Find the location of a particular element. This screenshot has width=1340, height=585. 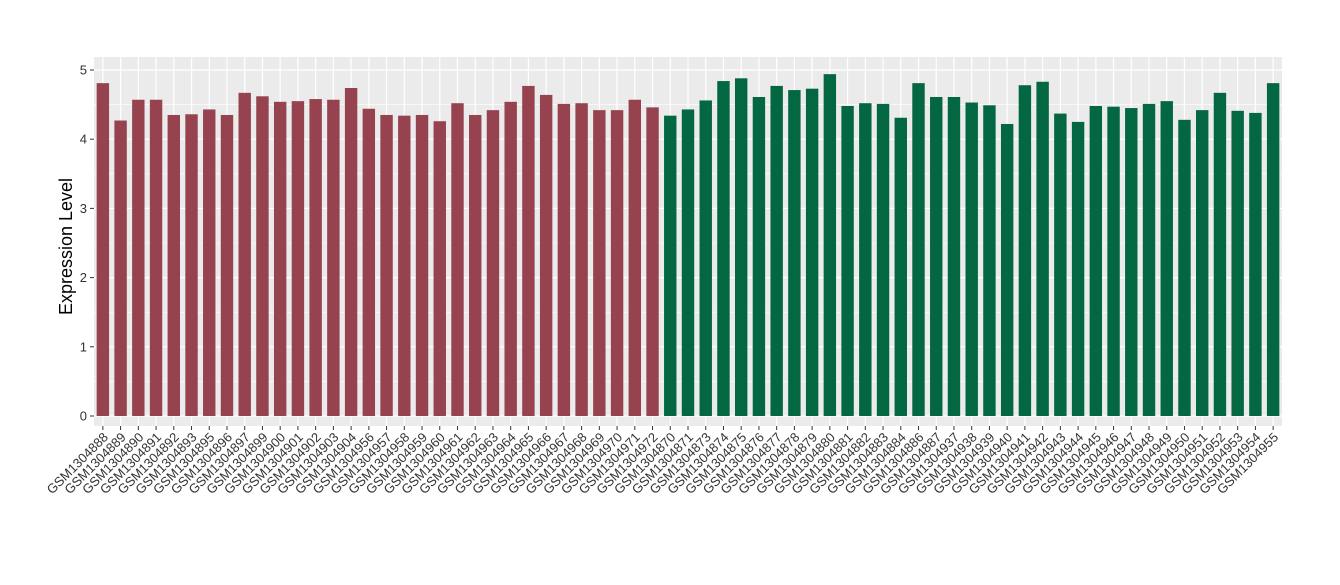

bar-GSM1304956 is located at coordinates (369, 262).